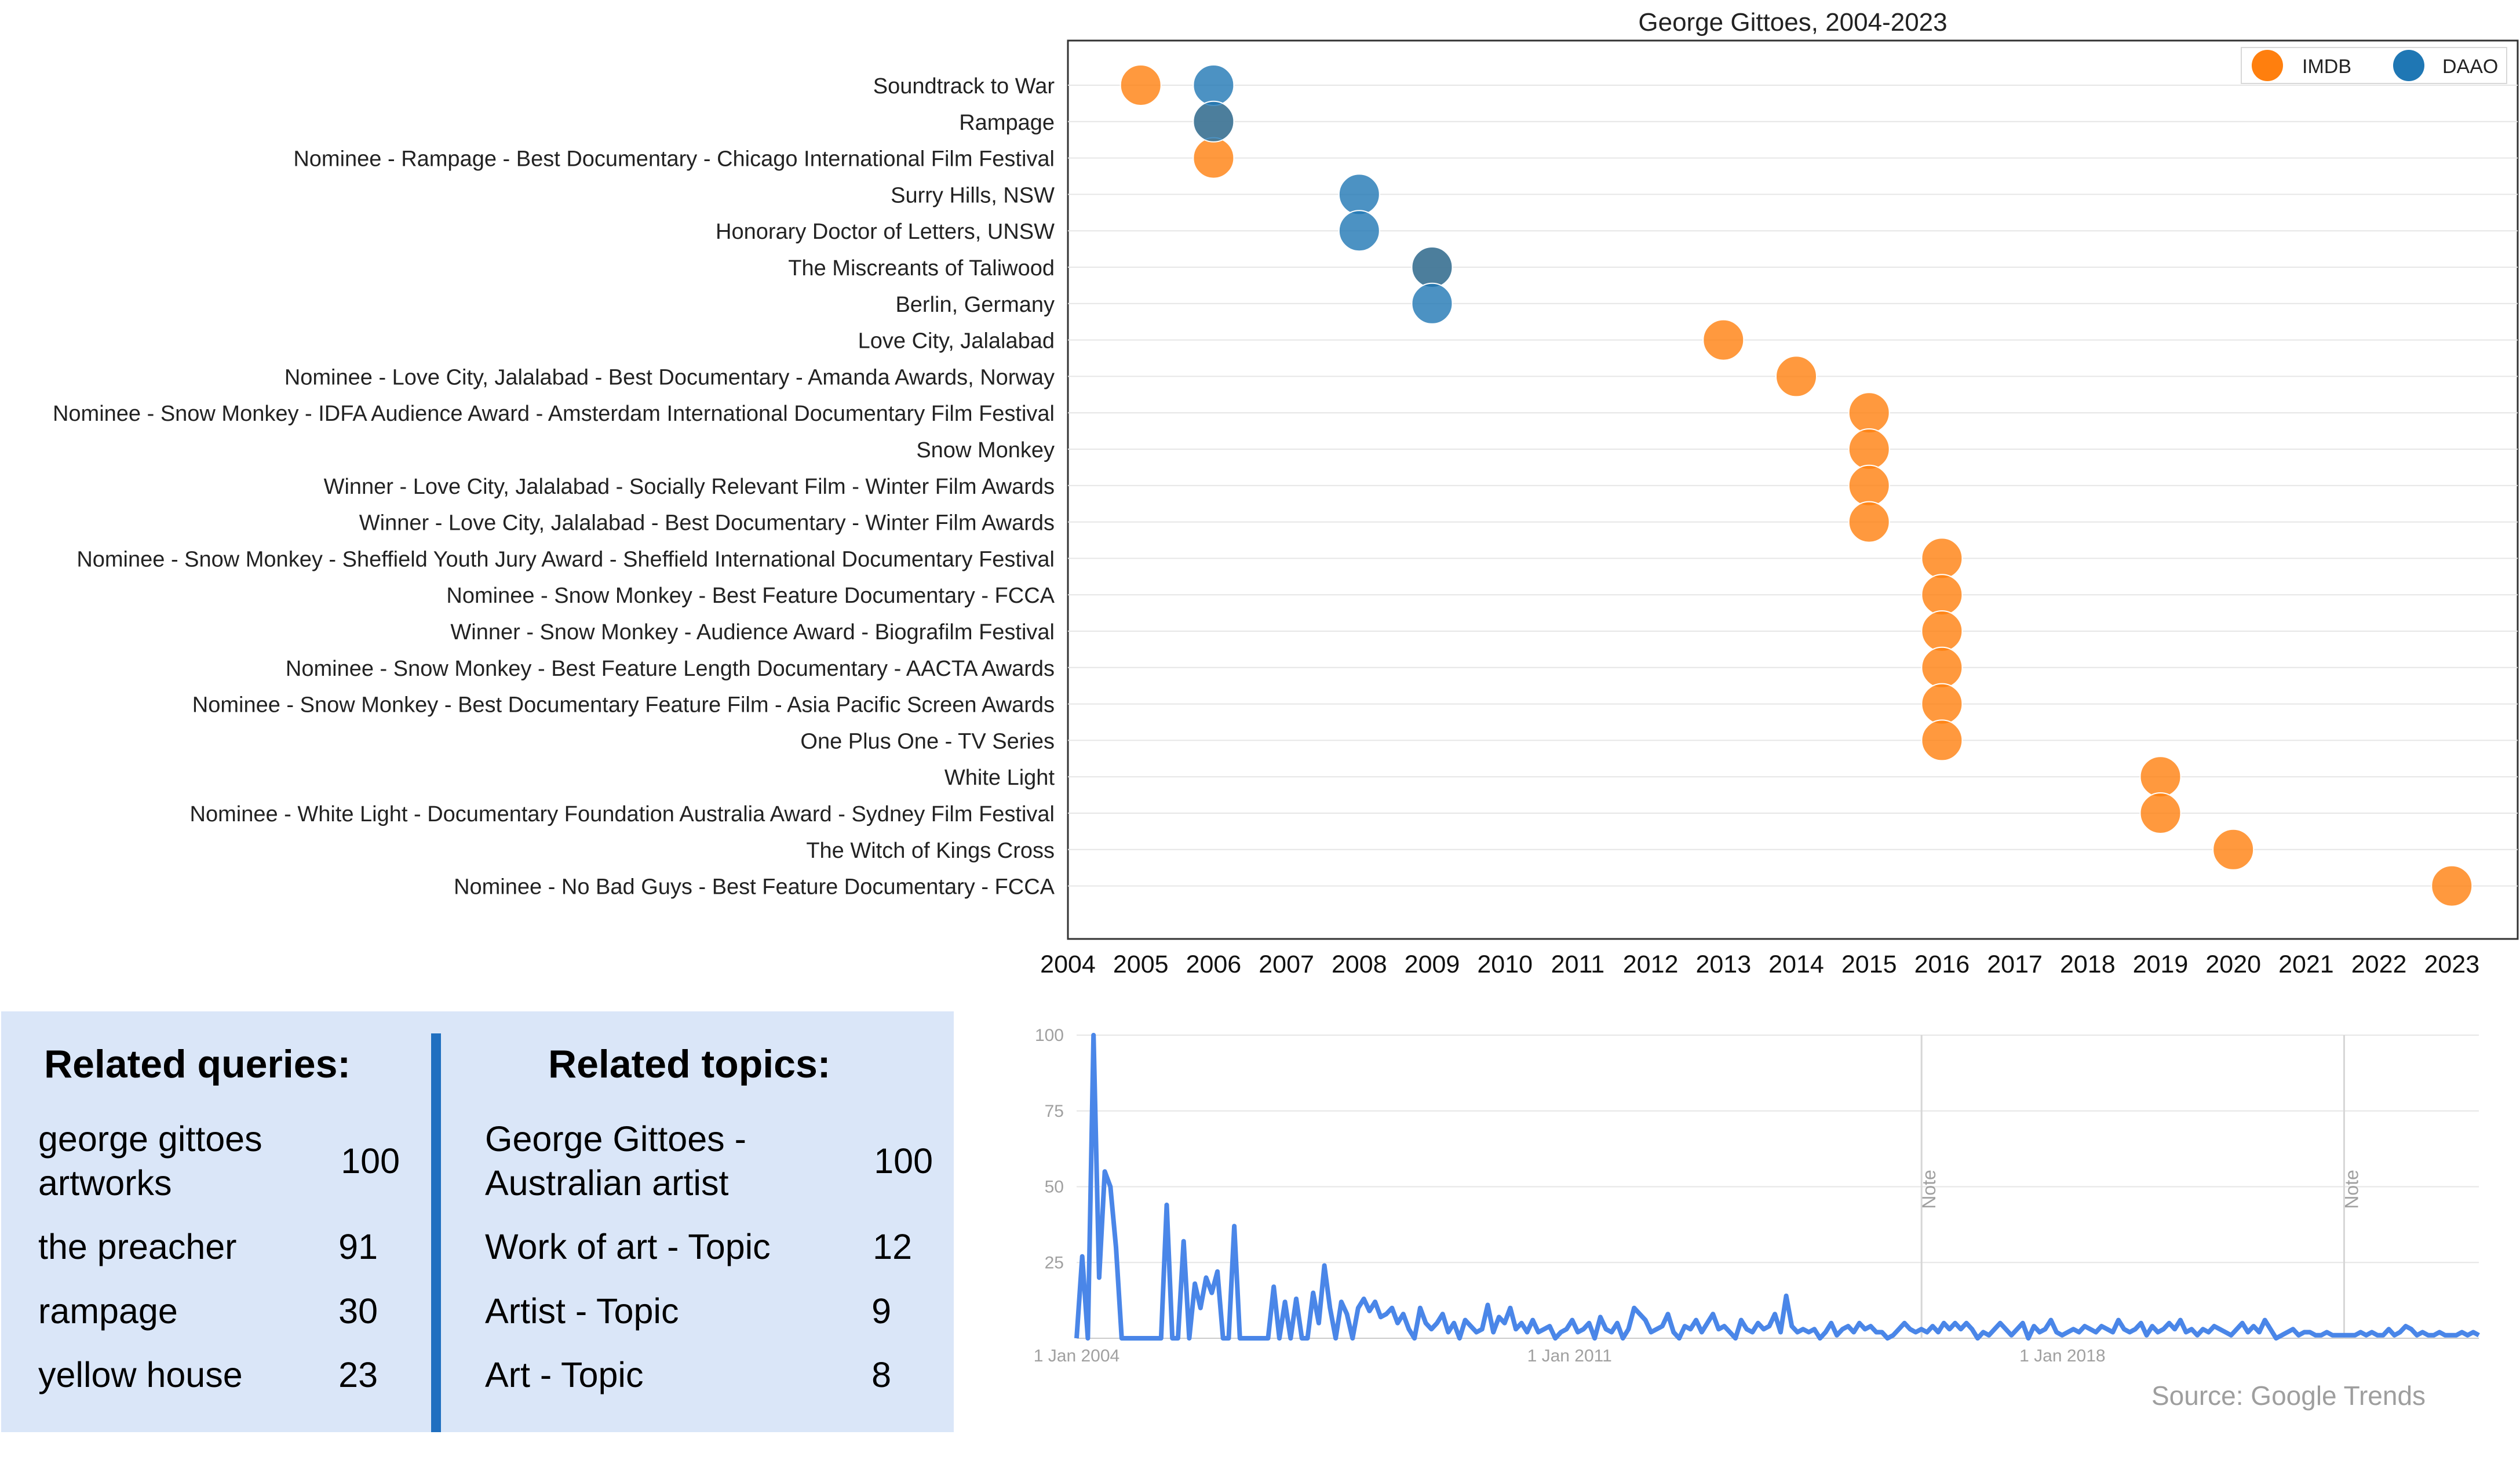 This screenshot has height=1482, width=2520. What do you see at coordinates (358, 1246) in the screenshot?
I see `query-value: 91` at bounding box center [358, 1246].